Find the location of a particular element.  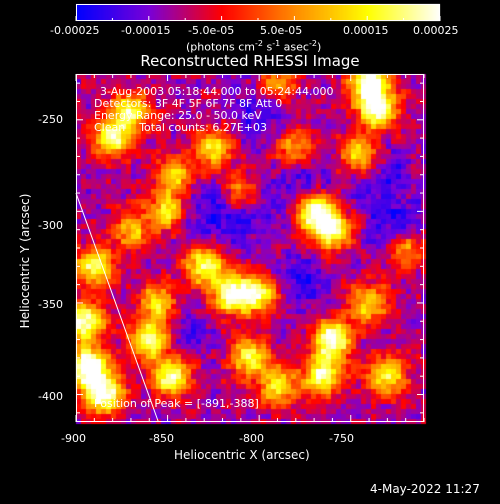

x-tick-label: -750 is located at coordinates (341, 438).